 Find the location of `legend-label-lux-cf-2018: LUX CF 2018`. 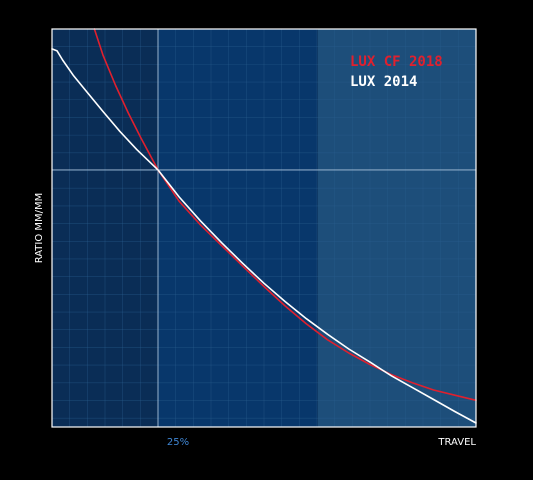

legend-label-lux-cf-2018: LUX CF 2018 is located at coordinates (396, 62).